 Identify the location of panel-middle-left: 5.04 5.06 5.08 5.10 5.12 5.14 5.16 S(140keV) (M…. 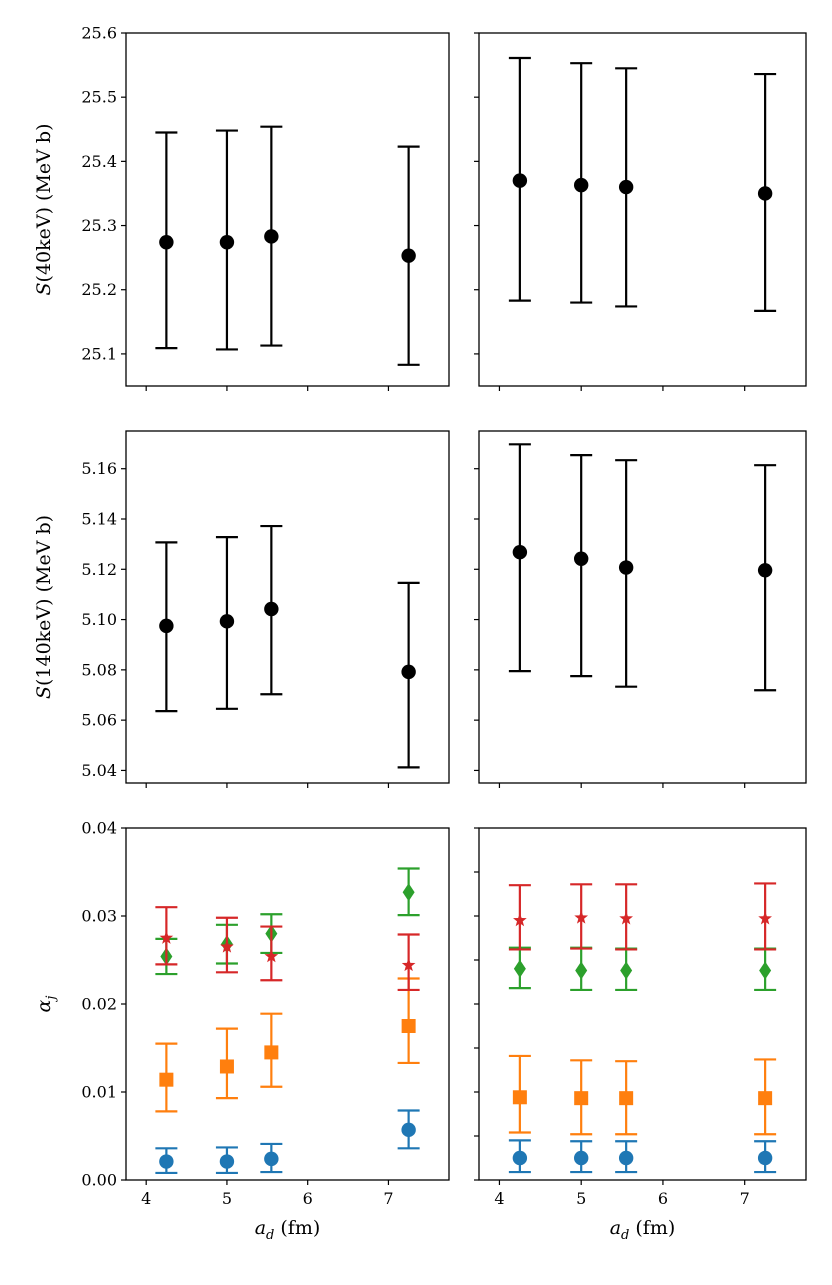
(241, 609).